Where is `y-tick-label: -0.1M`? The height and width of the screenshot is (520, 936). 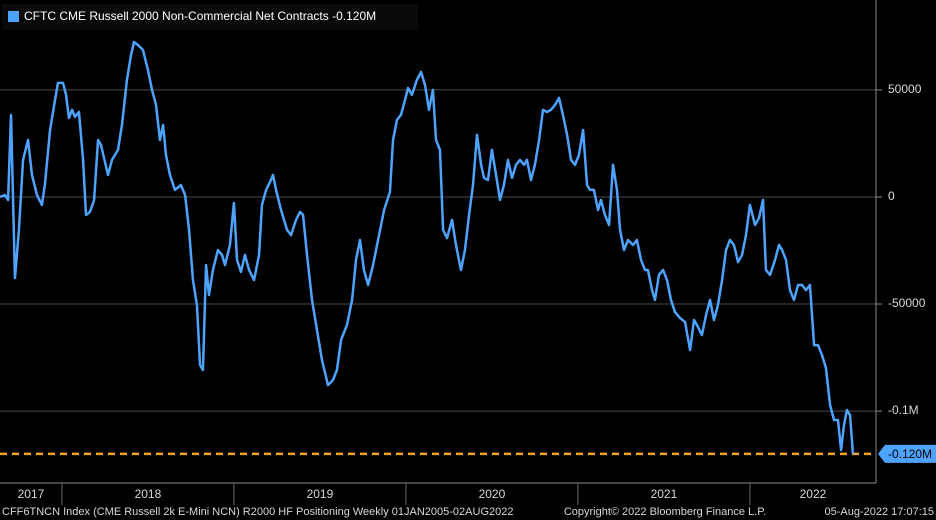 y-tick-label: -0.1M is located at coordinates (903, 410).